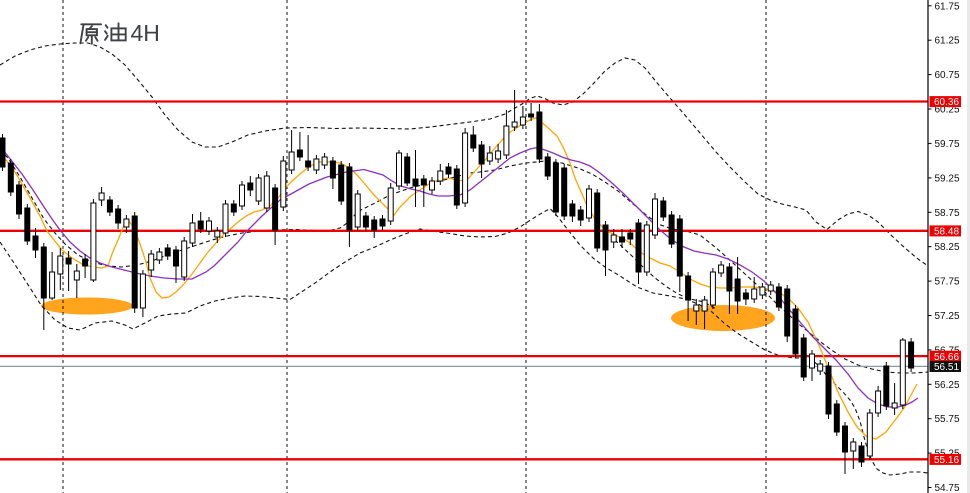 The width and height of the screenshot is (970, 493). I want to click on svg-text: 57.75, so click(947, 282).